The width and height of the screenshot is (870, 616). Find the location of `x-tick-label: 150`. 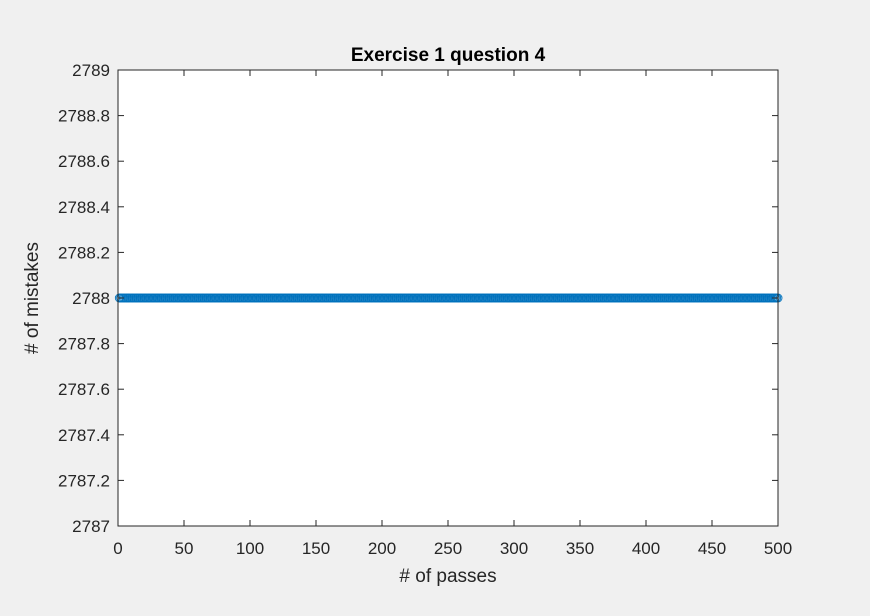

x-tick-label: 150 is located at coordinates (316, 548).